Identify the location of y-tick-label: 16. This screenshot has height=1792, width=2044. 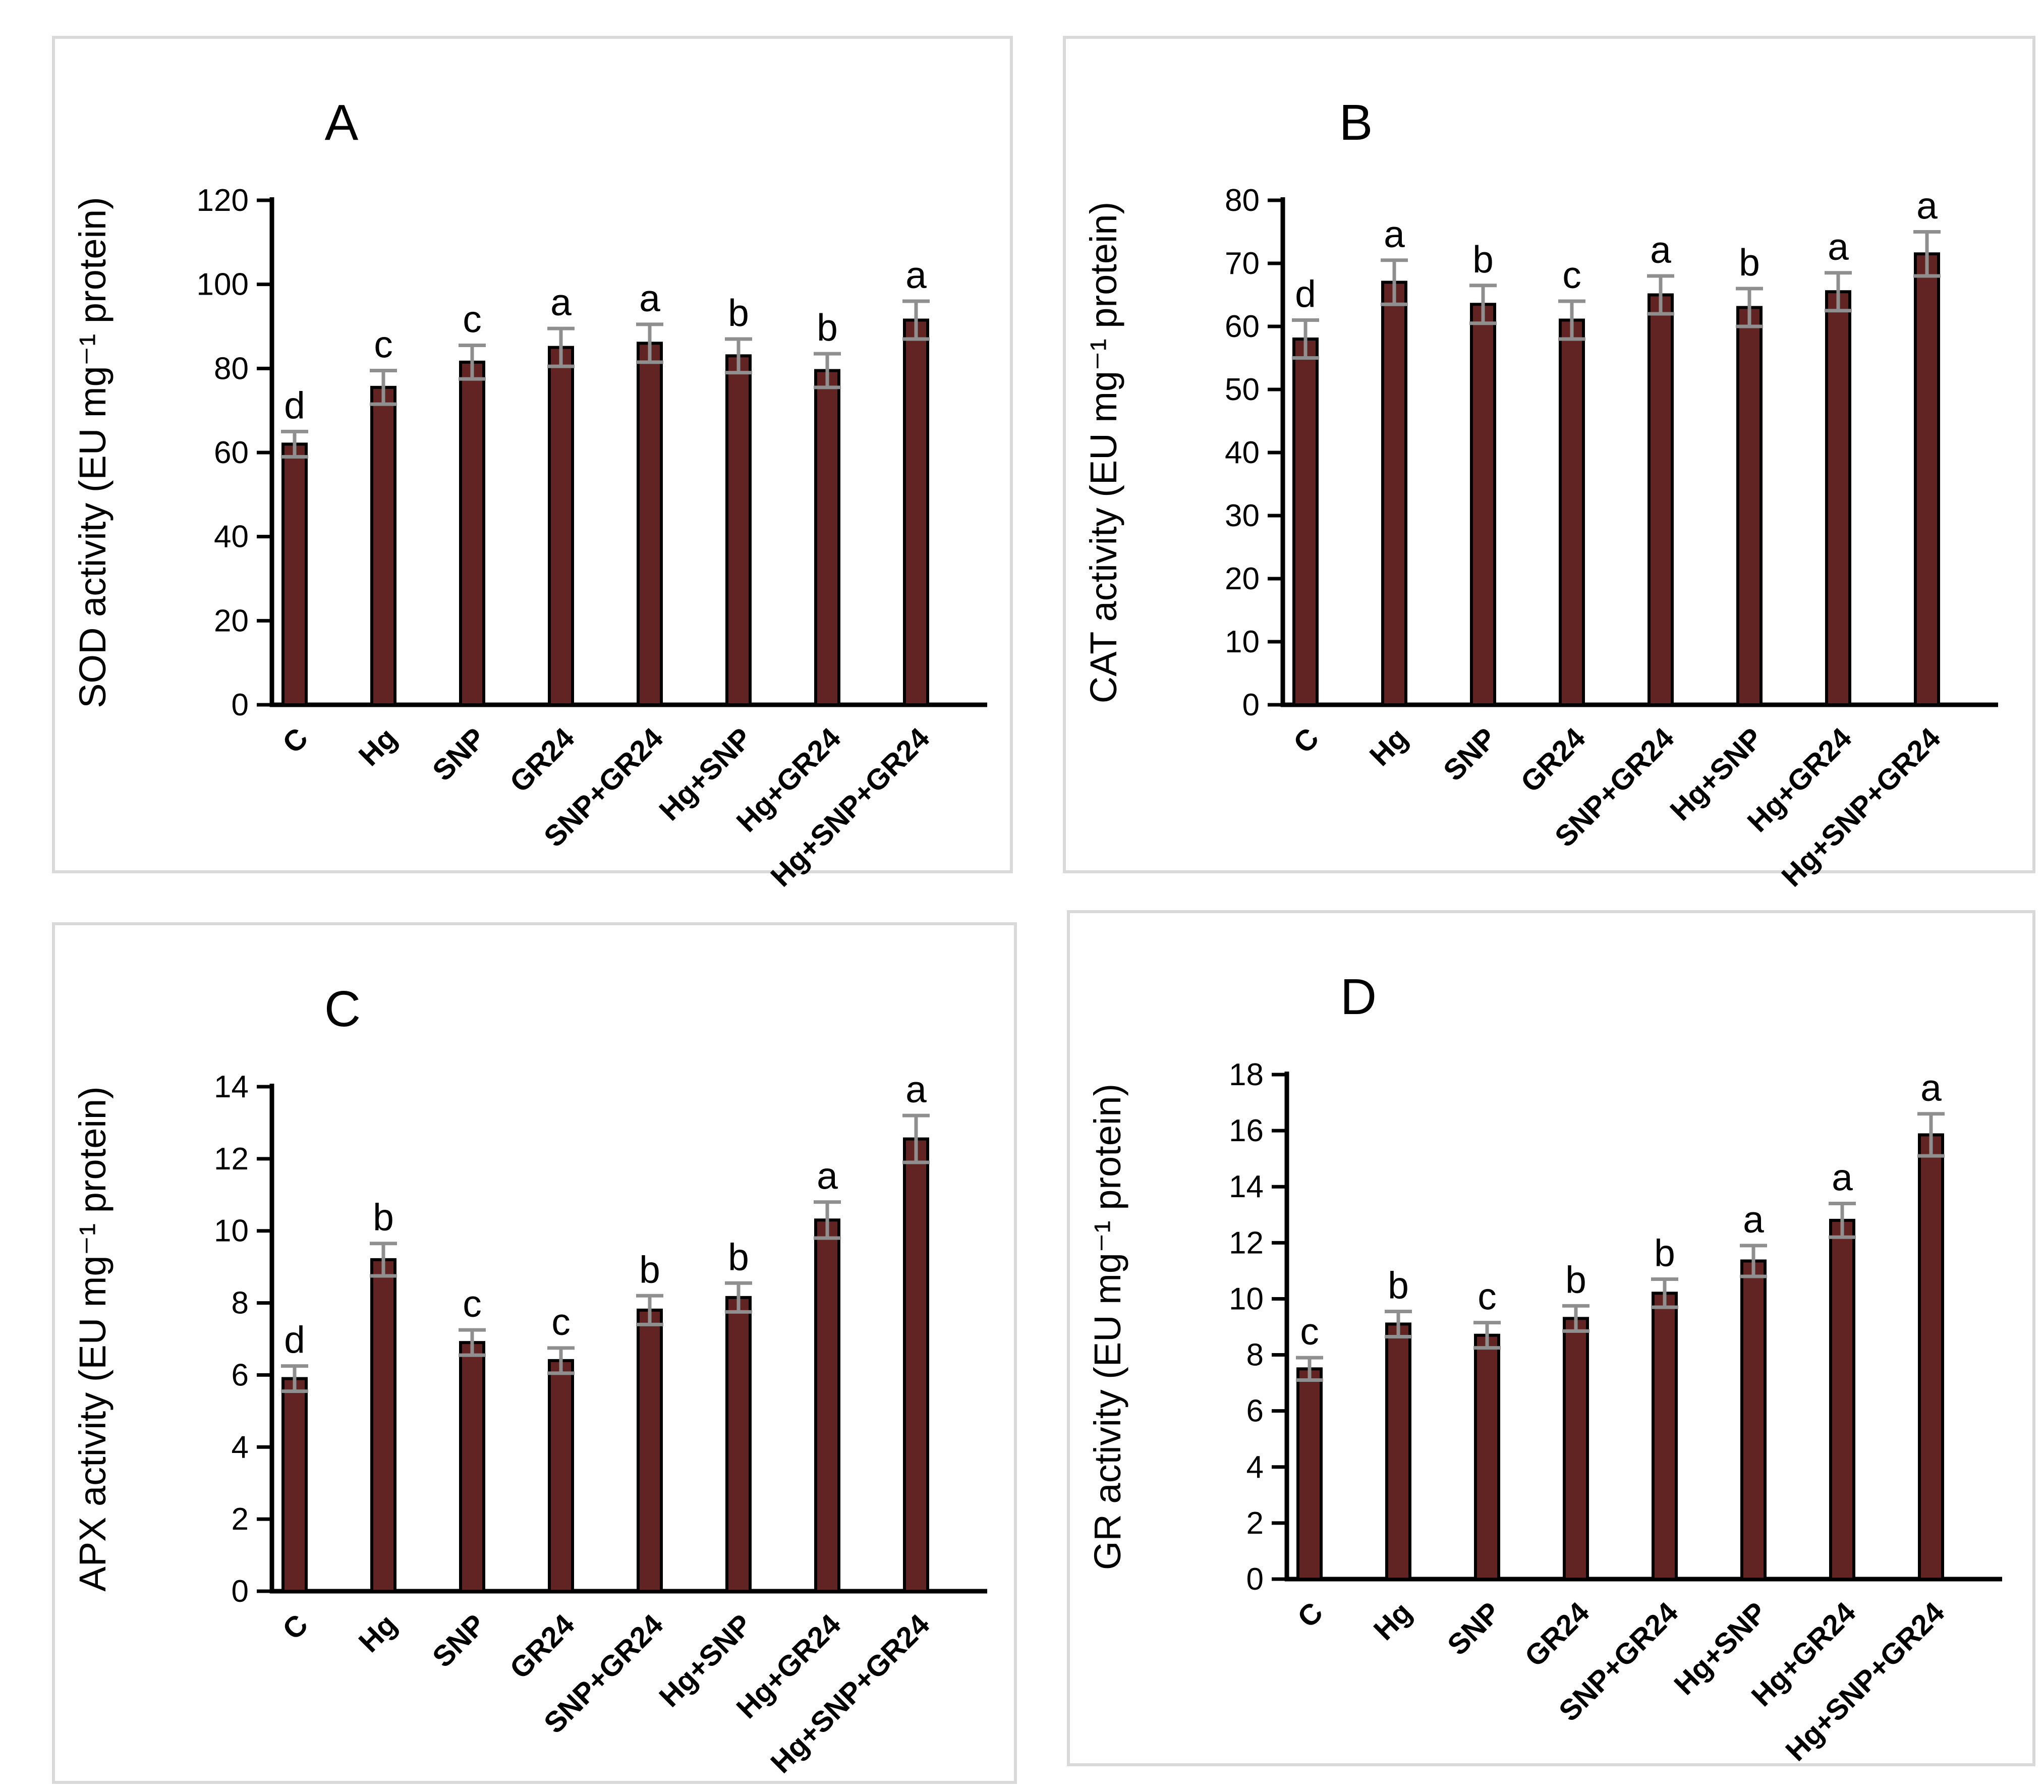
(1246, 1130).